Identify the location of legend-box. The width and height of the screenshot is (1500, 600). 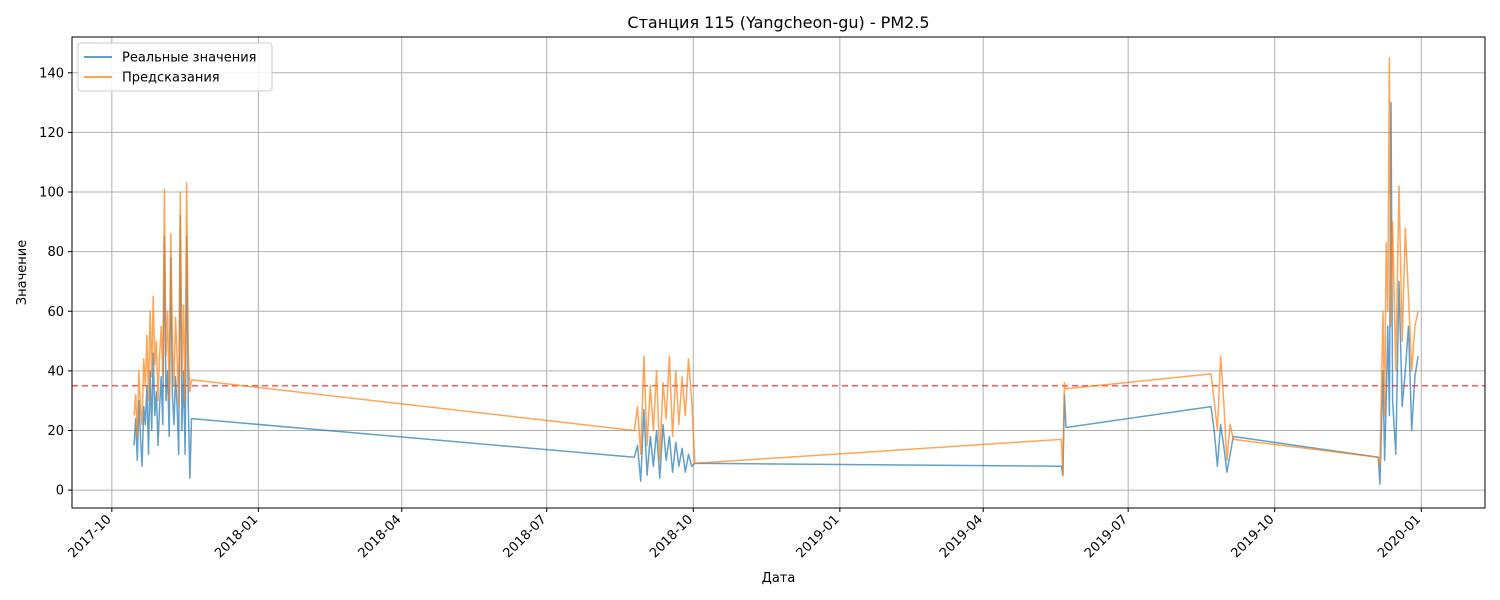
(175, 67).